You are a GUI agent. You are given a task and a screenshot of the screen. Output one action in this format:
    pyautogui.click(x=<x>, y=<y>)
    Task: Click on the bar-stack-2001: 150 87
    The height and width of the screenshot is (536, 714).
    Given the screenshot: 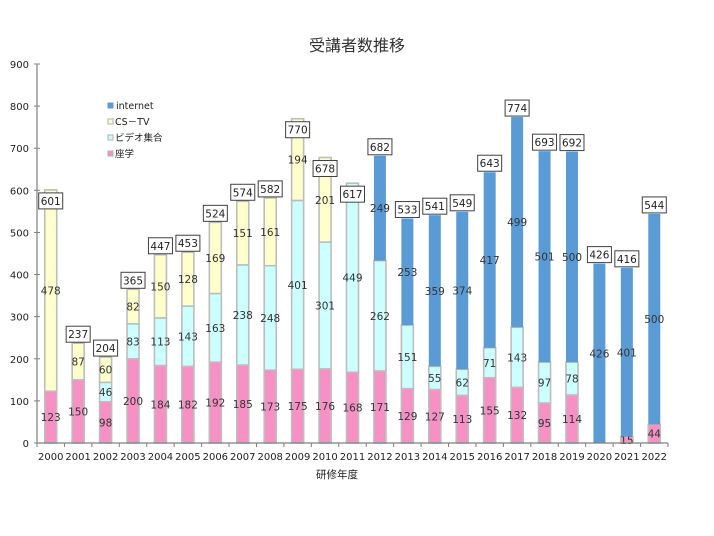 What is the action you would take?
    pyautogui.click(x=78, y=393)
    